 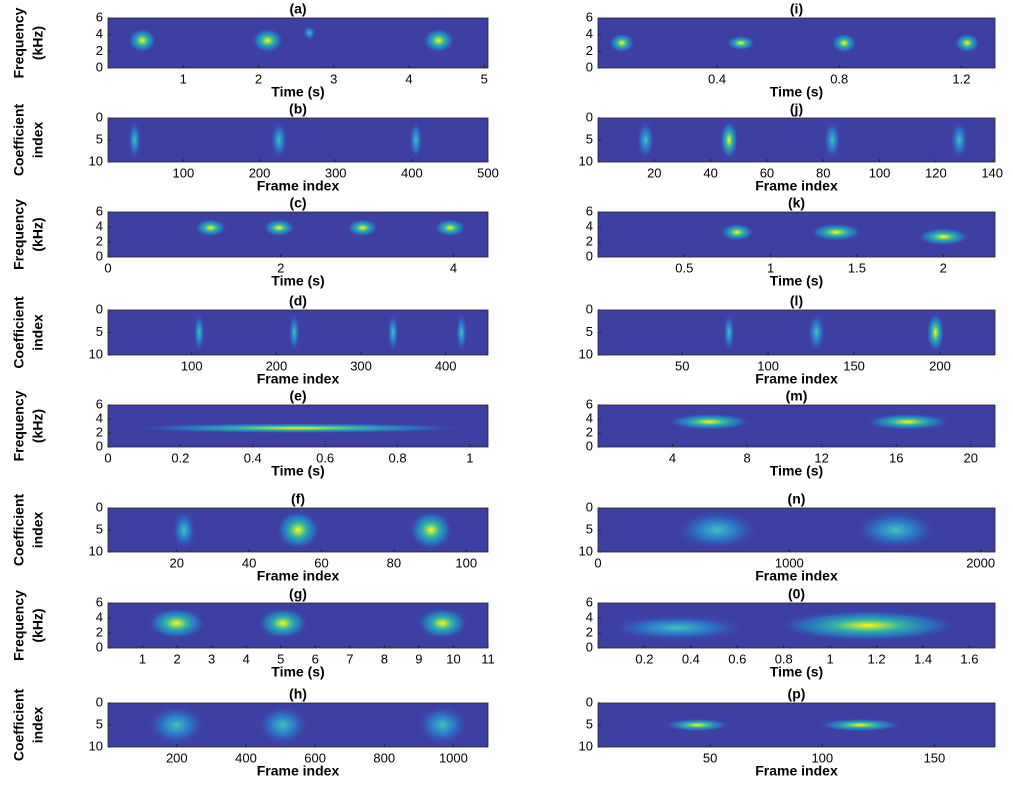 What do you see at coordinates (297, 203) in the screenshot?
I see `panel-title: (c)` at bounding box center [297, 203].